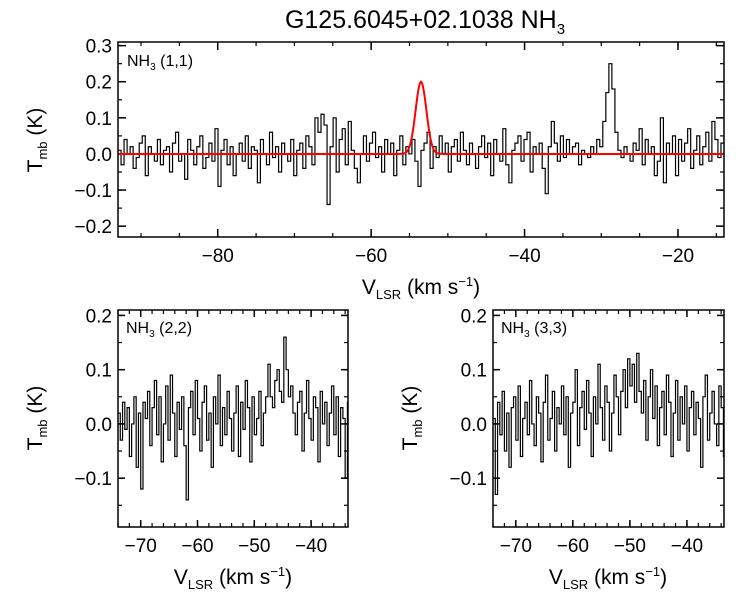  I want to click on figure-title-main: G125.6045+02.1038 NH, so click(421, 20).